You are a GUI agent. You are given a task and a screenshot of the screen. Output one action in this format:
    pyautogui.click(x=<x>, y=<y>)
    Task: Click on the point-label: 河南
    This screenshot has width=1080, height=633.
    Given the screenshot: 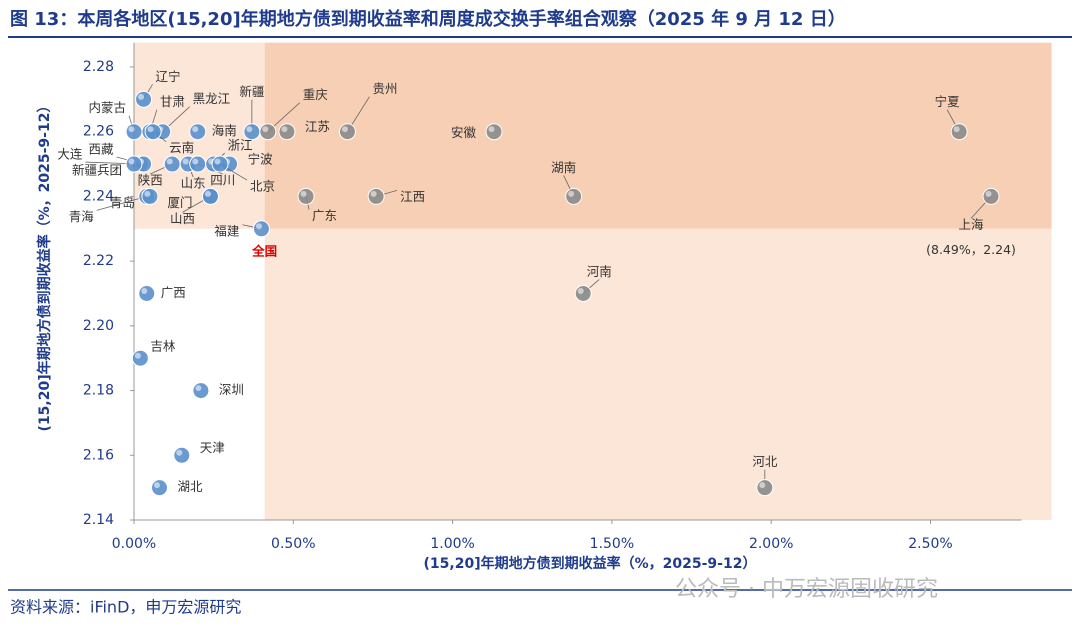 What is the action you would take?
    pyautogui.click(x=599, y=271)
    